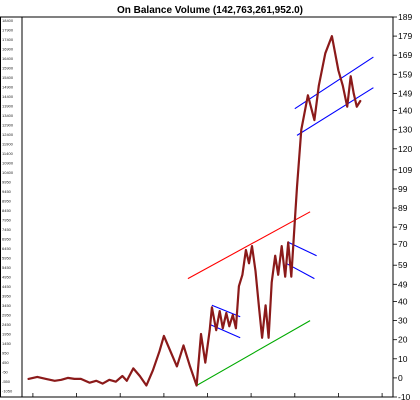 Image resolution: width=420 pixels, height=400 pixels. What do you see at coordinates (8, 125) in the screenshot?
I see `left-tick-label: 12900` at bounding box center [8, 125].